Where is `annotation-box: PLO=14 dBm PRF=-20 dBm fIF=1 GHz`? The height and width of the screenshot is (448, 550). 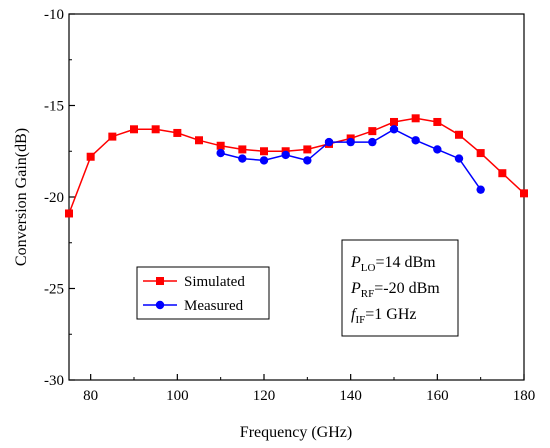 annotation-box: PLO=14 dBm PRF=-20 dBm fIF=1 GHz is located at coordinates (400, 288).